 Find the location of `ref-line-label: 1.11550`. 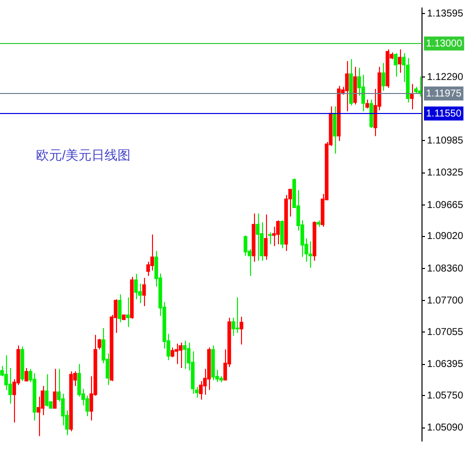

ref-line-label: 1.11550 is located at coordinates (444, 114).